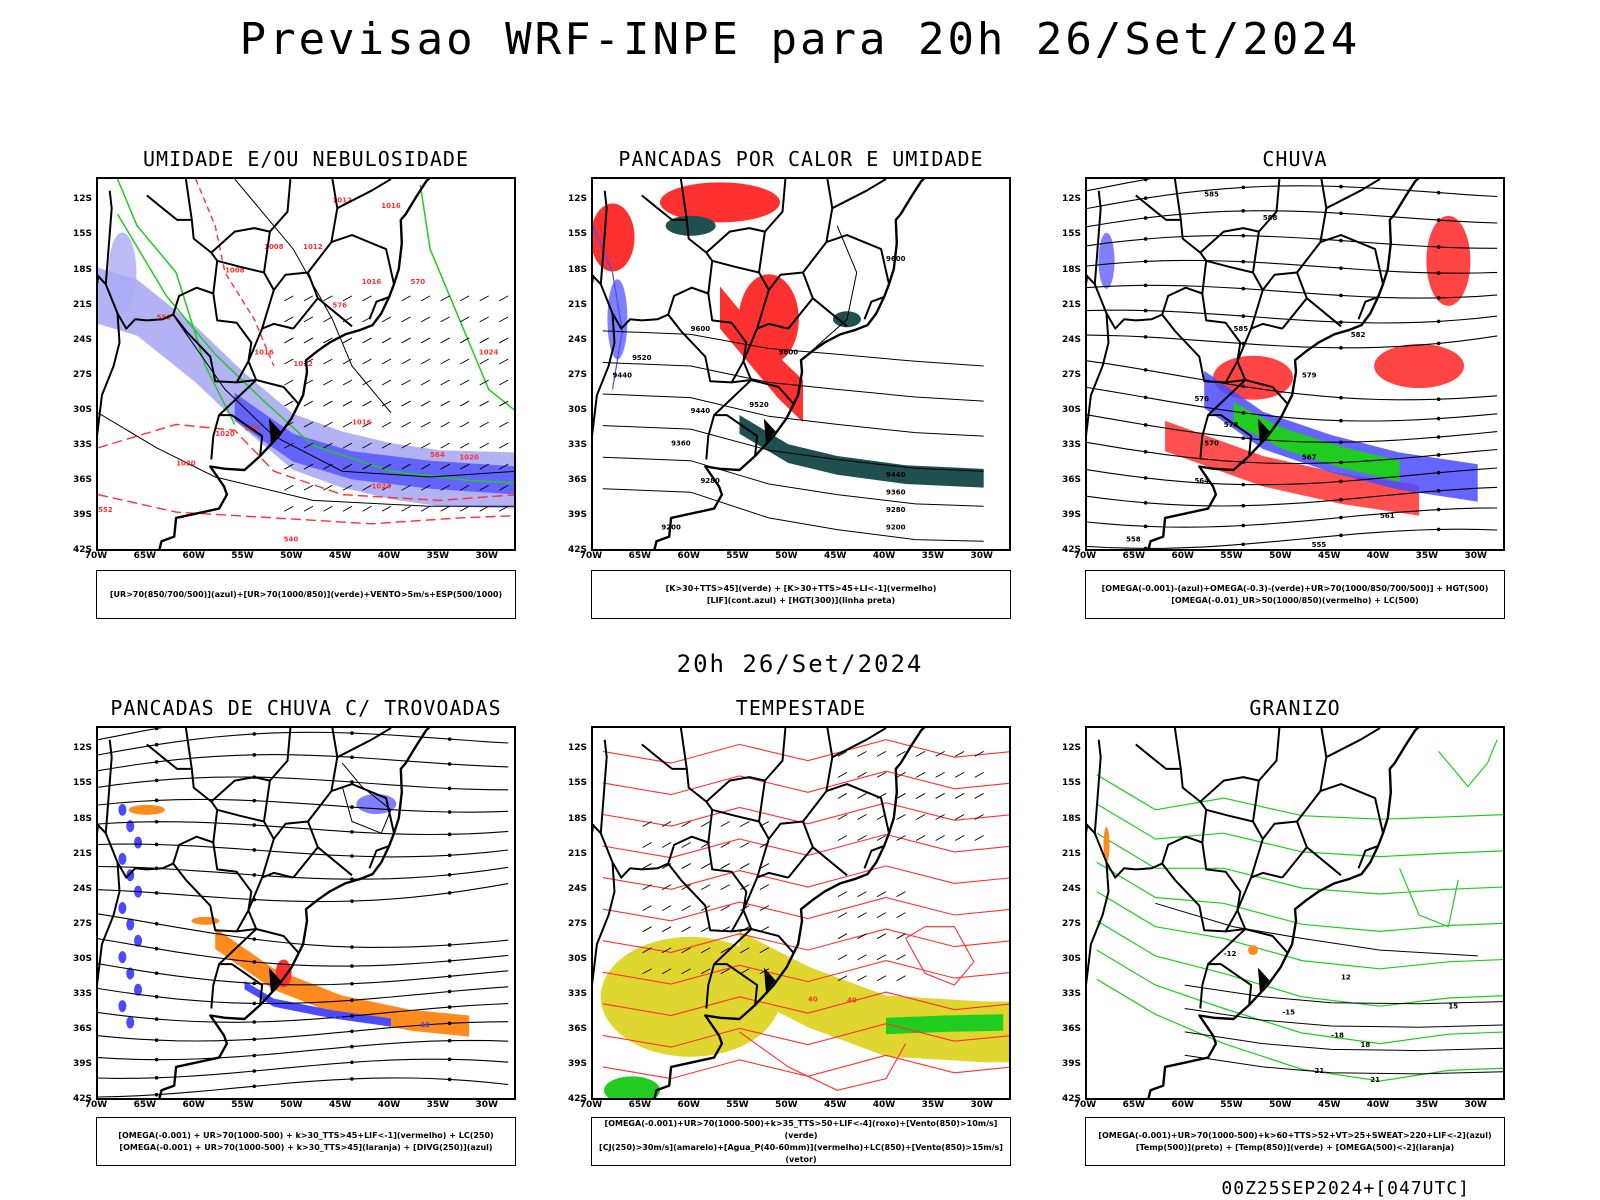 The height and width of the screenshot is (1200, 1600). Describe the element at coordinates (617, 319) in the screenshot. I see `lifted-index-contour` at that location.